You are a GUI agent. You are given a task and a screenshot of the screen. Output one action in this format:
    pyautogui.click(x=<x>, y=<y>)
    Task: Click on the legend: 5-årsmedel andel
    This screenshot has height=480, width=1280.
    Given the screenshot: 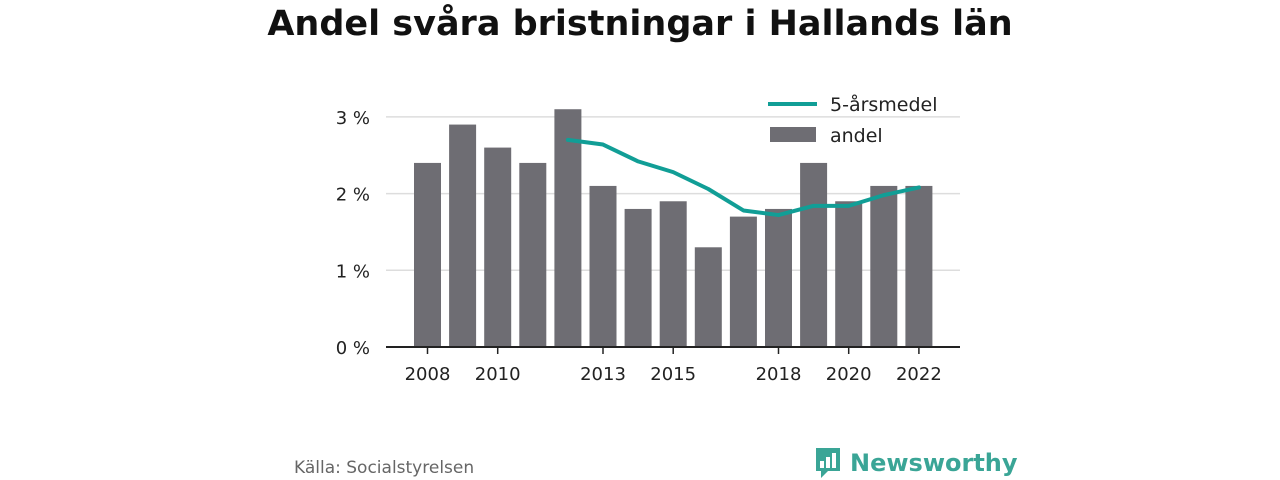 What is the action you would take?
    pyautogui.click(x=853, y=120)
    